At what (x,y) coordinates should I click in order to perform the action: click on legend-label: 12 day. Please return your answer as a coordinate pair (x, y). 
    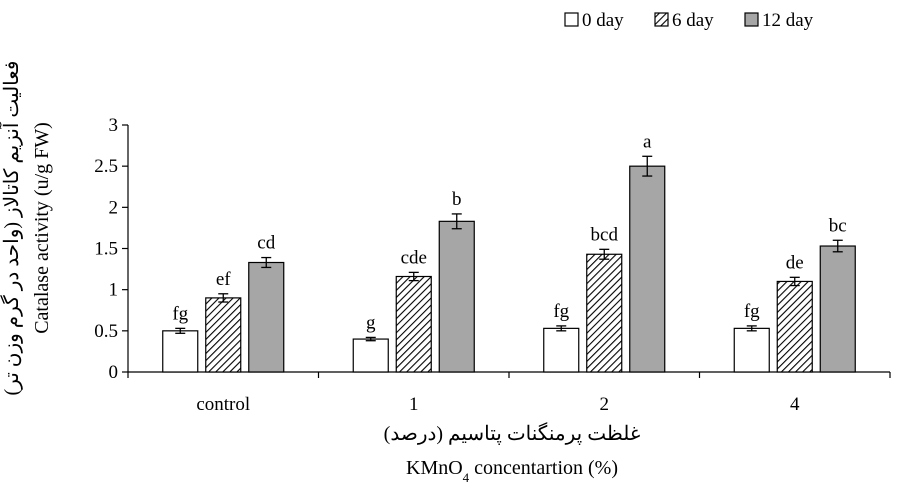
    Looking at the image, I should click on (788, 20).